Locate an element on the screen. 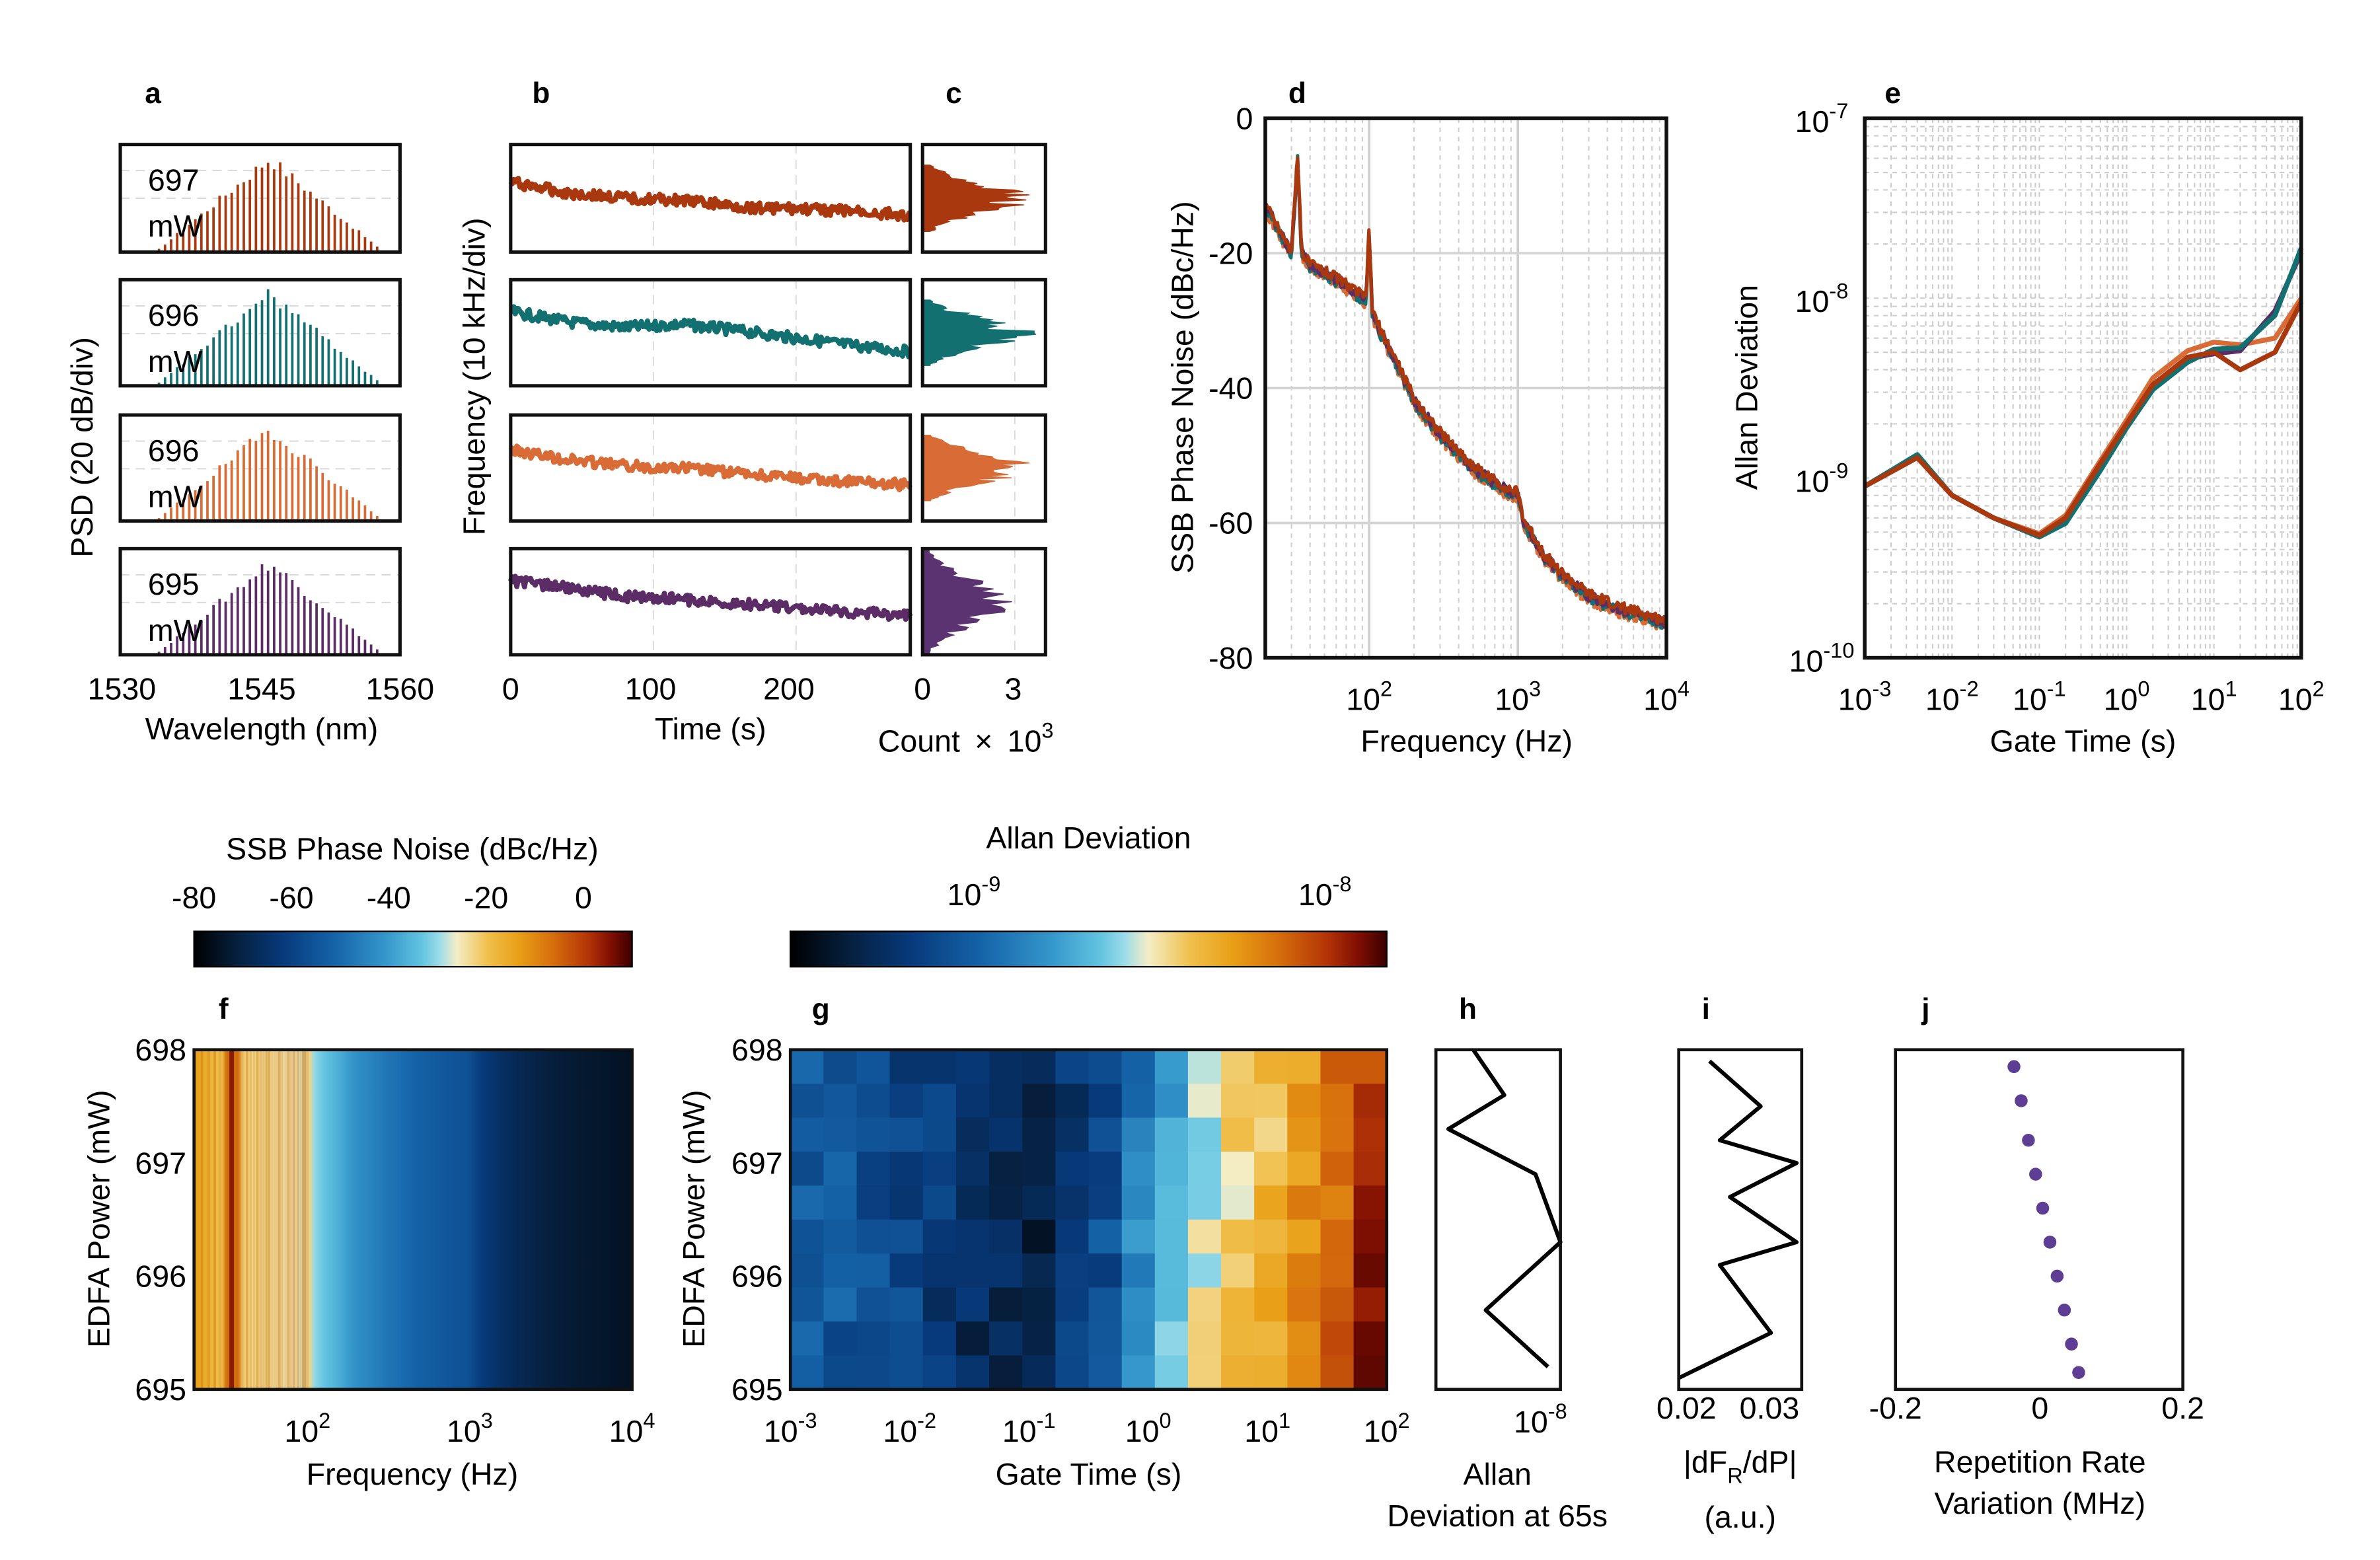 The height and width of the screenshot is (1560, 2380). colorbar-phase-noise: SSB Phase Noise (dBc/Hz) -80 -60 -40 -20 0 is located at coordinates (402, 899).